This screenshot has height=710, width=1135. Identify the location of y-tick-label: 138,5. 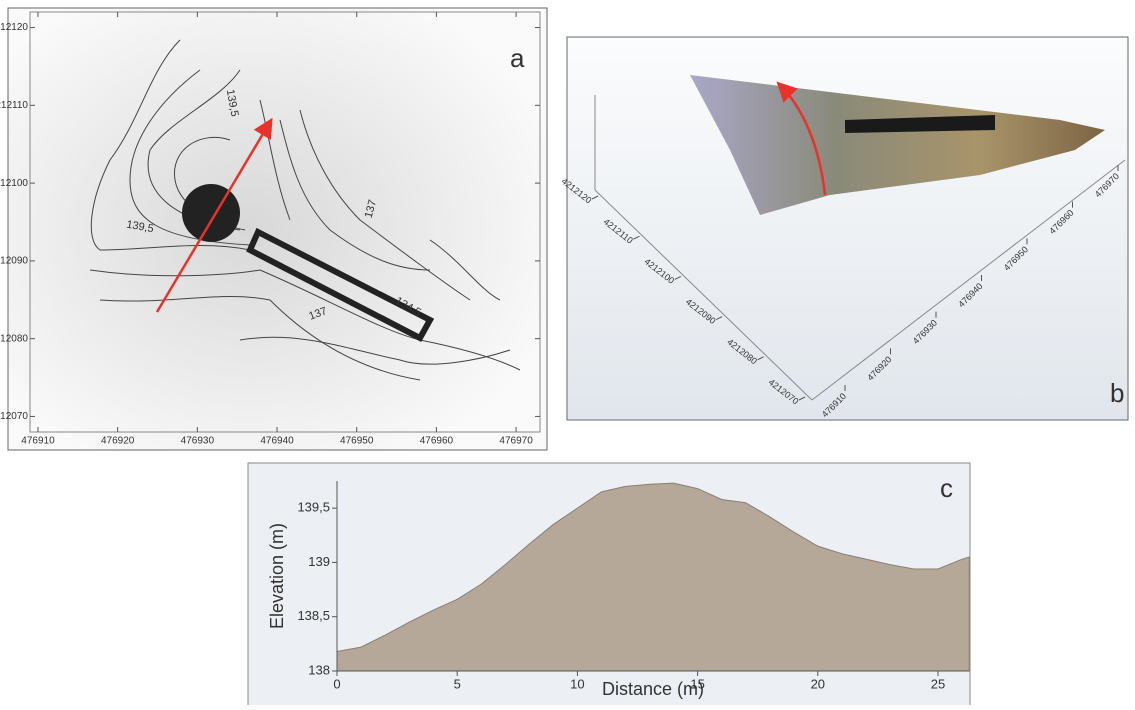
(313, 615).